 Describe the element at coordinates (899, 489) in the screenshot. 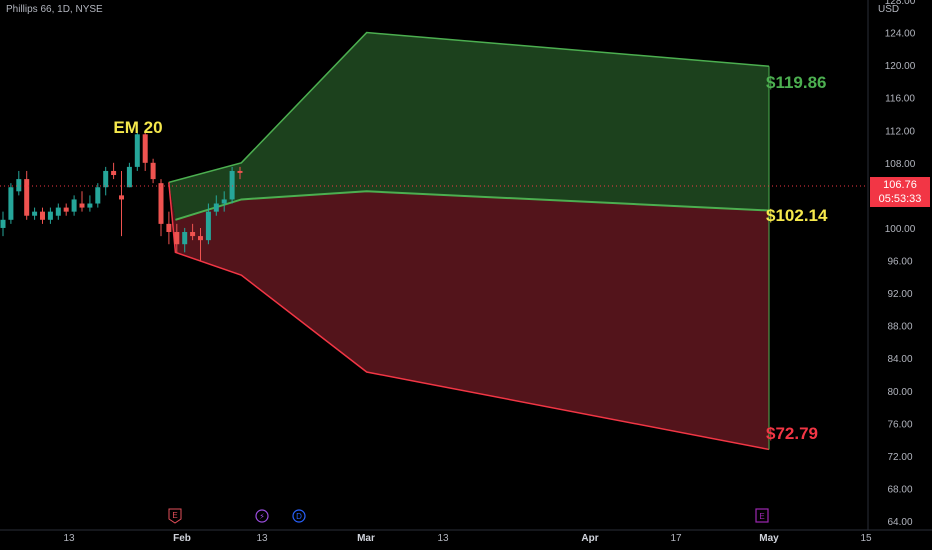

I see `price-tick-label: 68.00` at that location.